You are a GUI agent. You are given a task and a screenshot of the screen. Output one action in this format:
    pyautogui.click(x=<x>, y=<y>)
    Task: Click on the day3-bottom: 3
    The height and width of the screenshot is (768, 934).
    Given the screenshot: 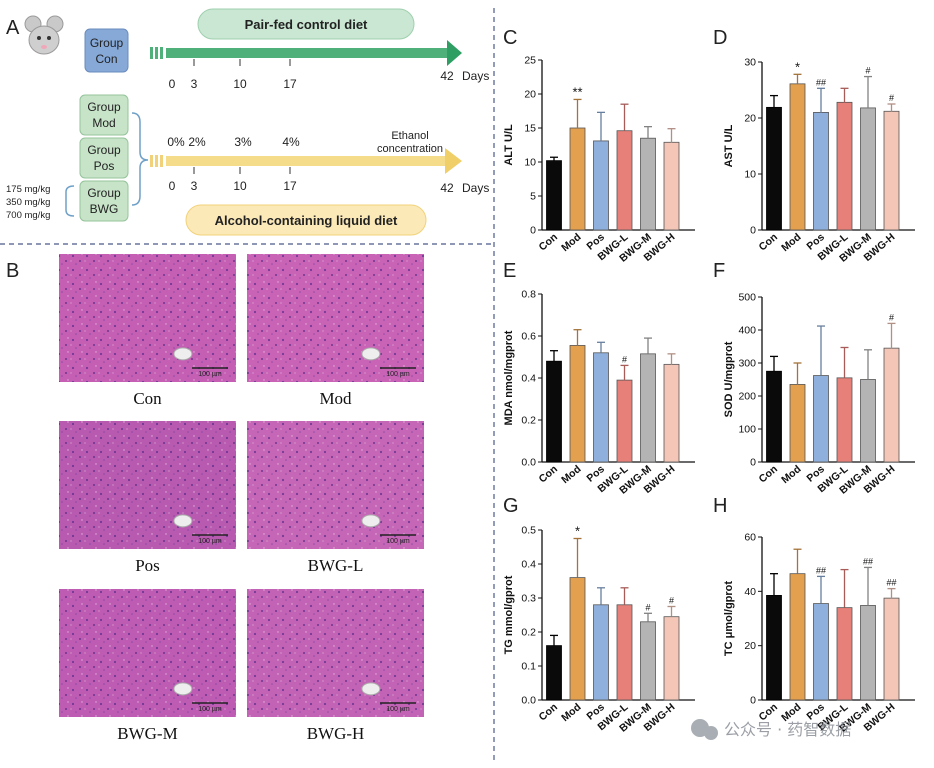 What is the action you would take?
    pyautogui.click(x=194, y=186)
    